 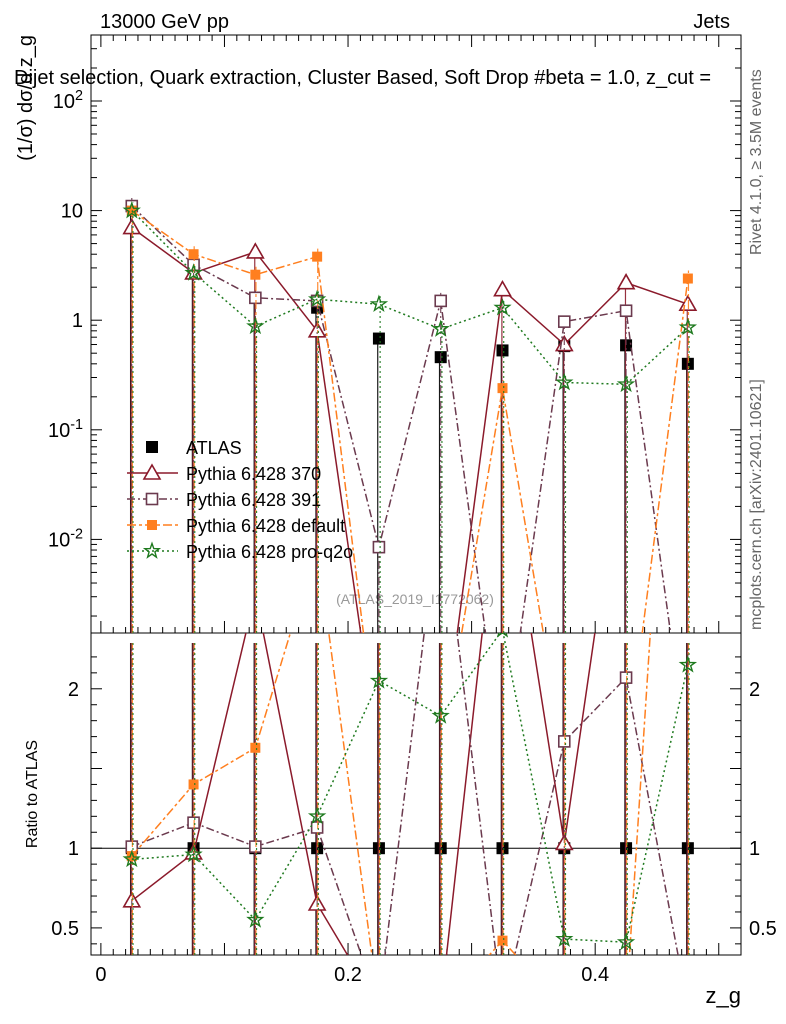 What do you see at coordinates (595, 975) in the screenshot?
I see `x-tick-label: 0.4` at bounding box center [595, 975].